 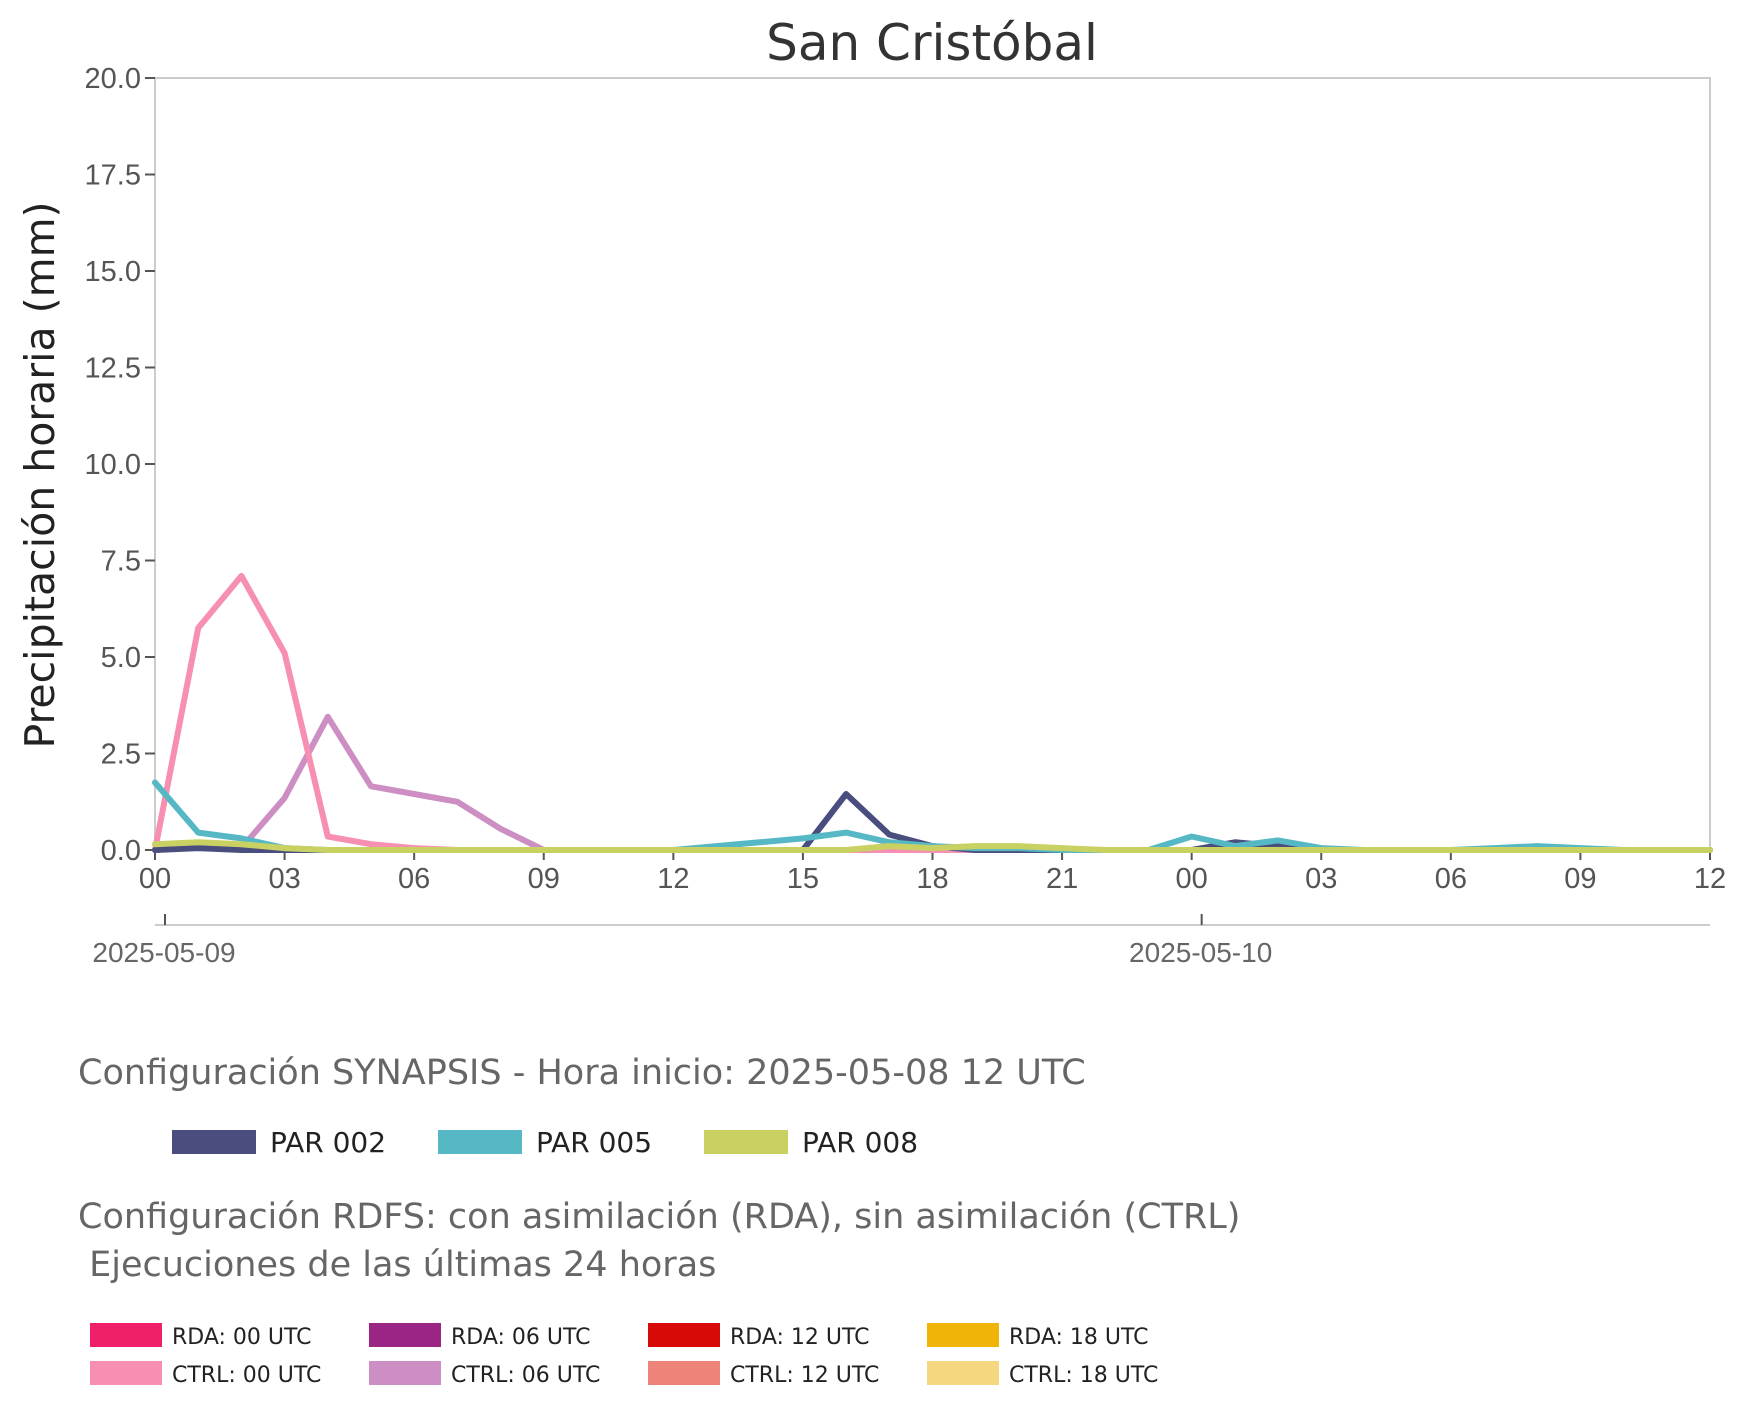 What do you see at coordinates (121, 562) in the screenshot?
I see `y-tick-label: 7.5` at bounding box center [121, 562].